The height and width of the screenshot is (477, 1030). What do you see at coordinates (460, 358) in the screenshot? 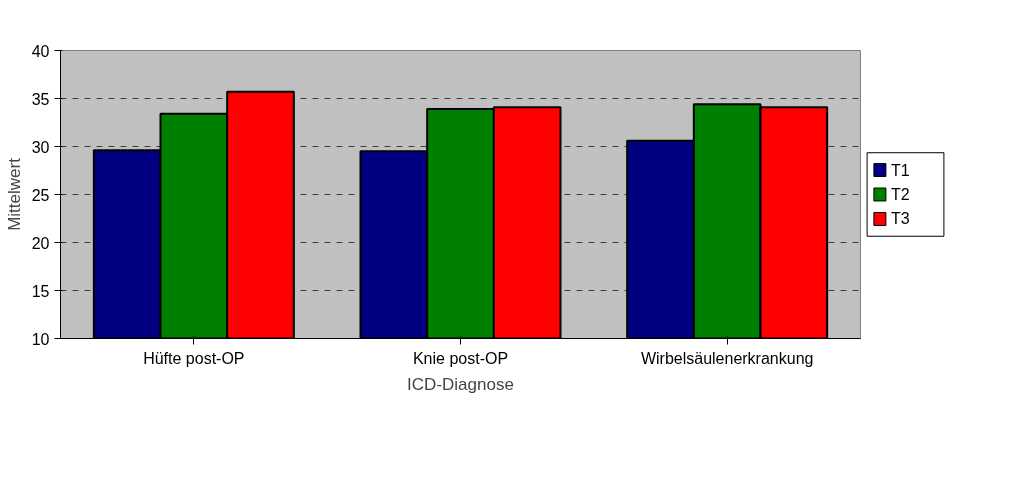
I see `x-tick-label: Knie post-OP` at bounding box center [460, 358].